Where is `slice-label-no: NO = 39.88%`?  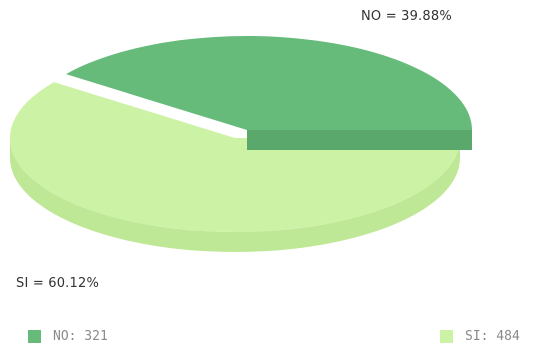
slice-label-no: NO = 39.88% is located at coordinates (406, 16).